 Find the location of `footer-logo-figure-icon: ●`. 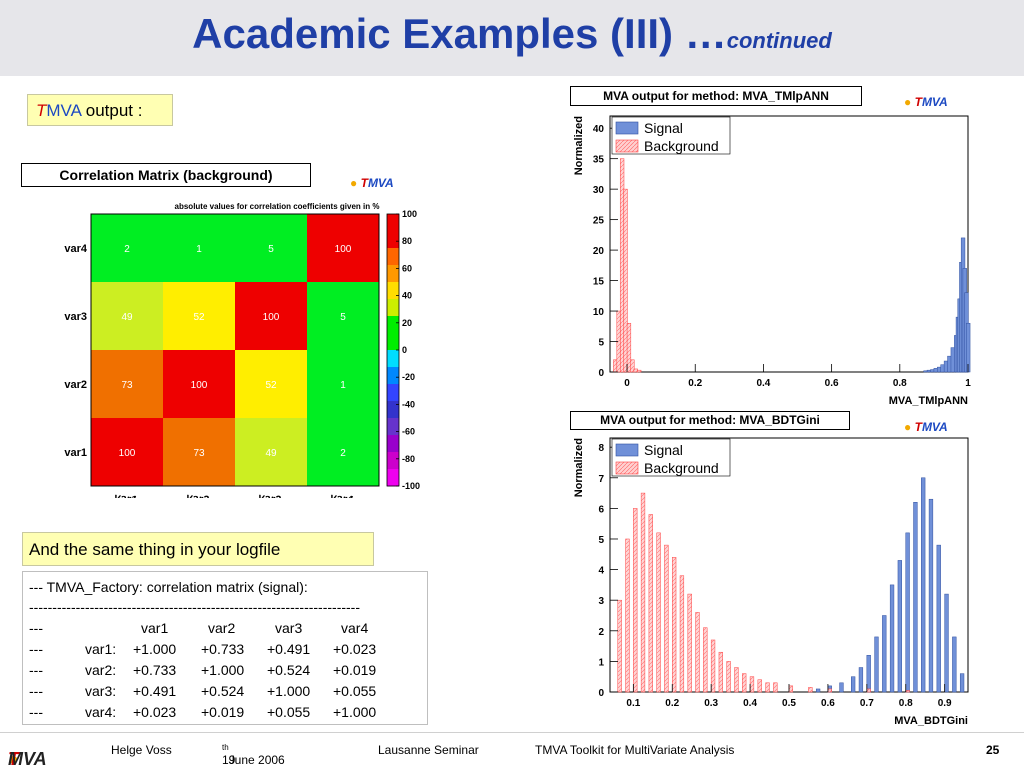

footer-logo-figure-icon: ● is located at coordinates (13, 759).